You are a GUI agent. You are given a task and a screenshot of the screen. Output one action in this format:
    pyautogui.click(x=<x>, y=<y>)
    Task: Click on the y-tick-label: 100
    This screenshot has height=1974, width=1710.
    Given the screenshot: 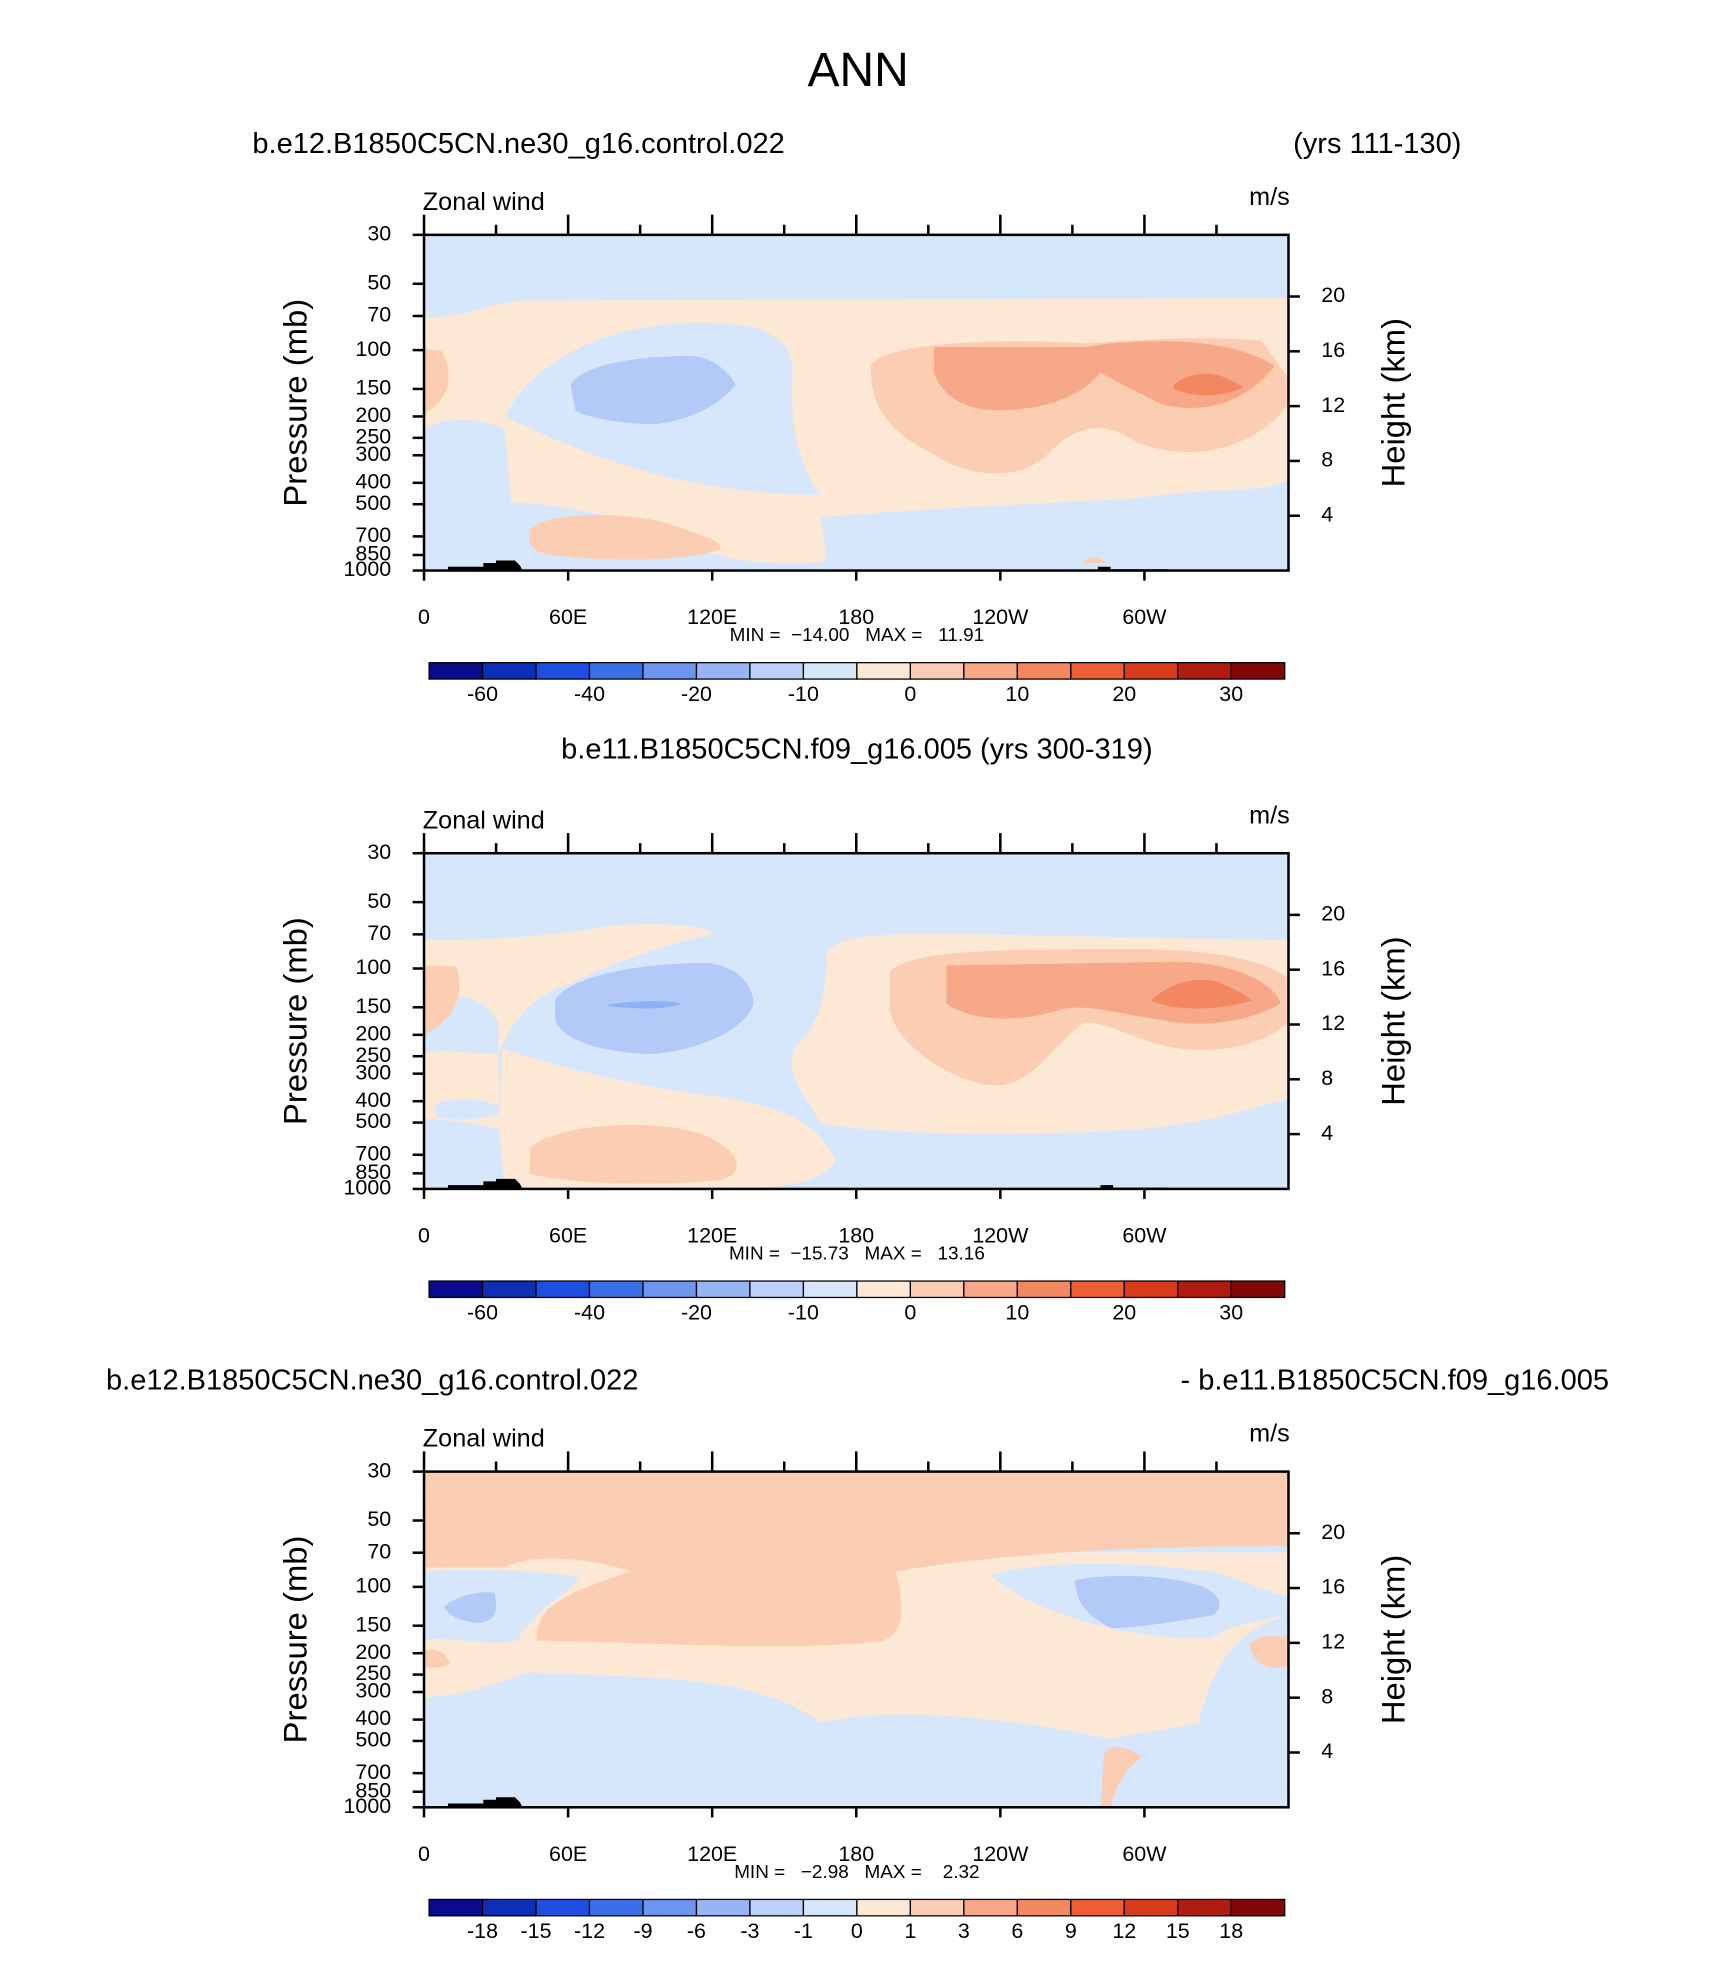 What is the action you would take?
    pyautogui.click(x=373, y=349)
    